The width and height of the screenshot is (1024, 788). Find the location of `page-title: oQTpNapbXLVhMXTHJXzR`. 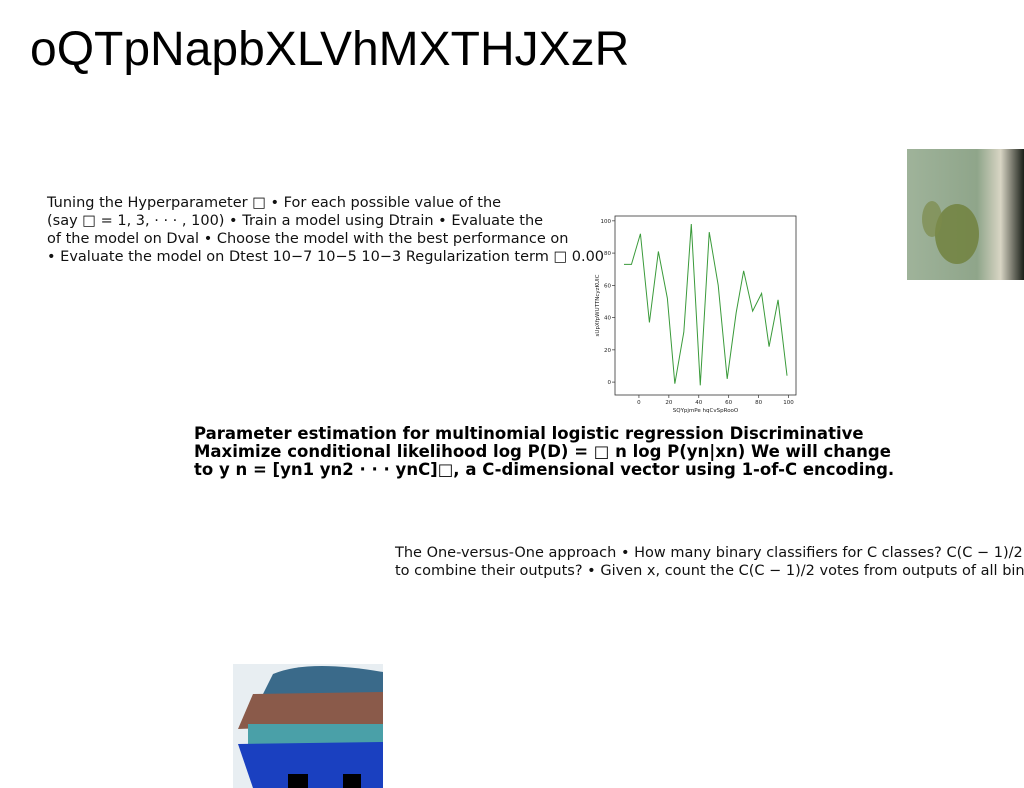

page-title: oQTpNapbXLVhMXTHJXzR is located at coordinates (330, 49).